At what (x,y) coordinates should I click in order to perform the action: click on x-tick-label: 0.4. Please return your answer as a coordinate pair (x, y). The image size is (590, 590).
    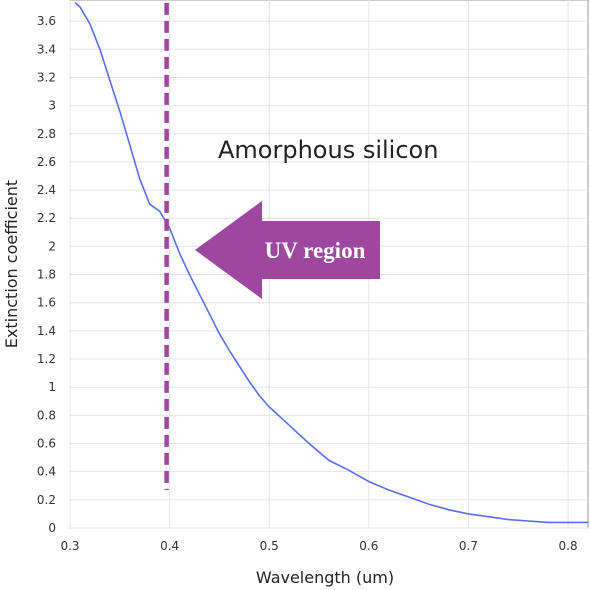
    Looking at the image, I should click on (169, 546).